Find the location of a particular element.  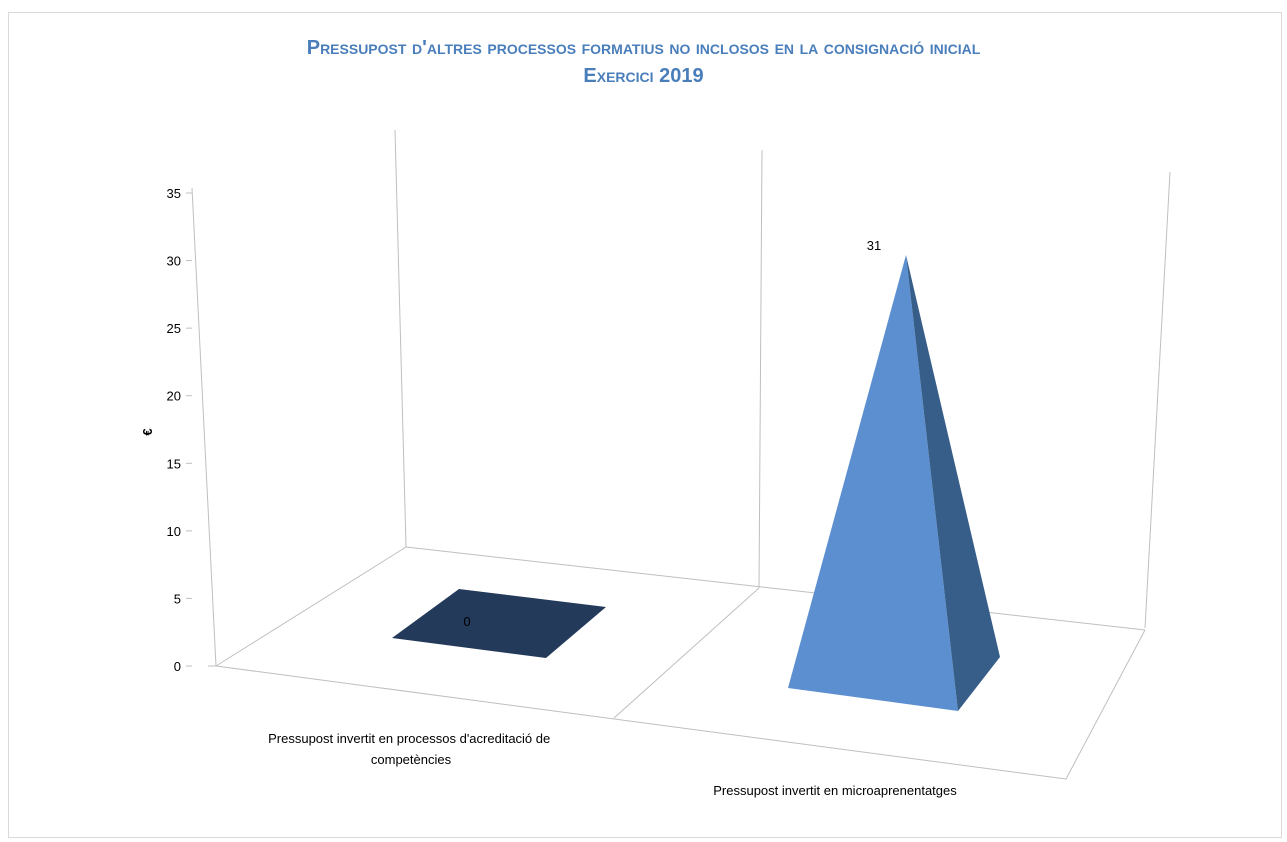

bar-1-side-face is located at coordinates (953, 483).